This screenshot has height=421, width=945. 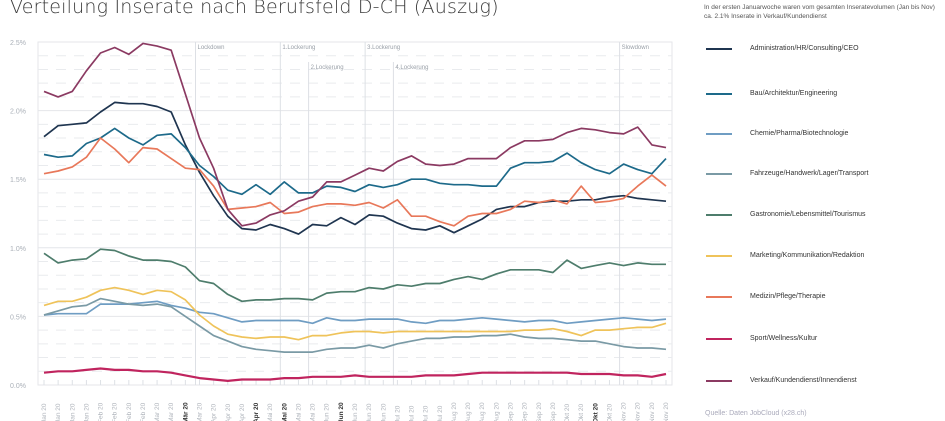 What do you see at coordinates (18, 112) in the screenshot?
I see `y-tick-label: 2.0%` at bounding box center [18, 112].